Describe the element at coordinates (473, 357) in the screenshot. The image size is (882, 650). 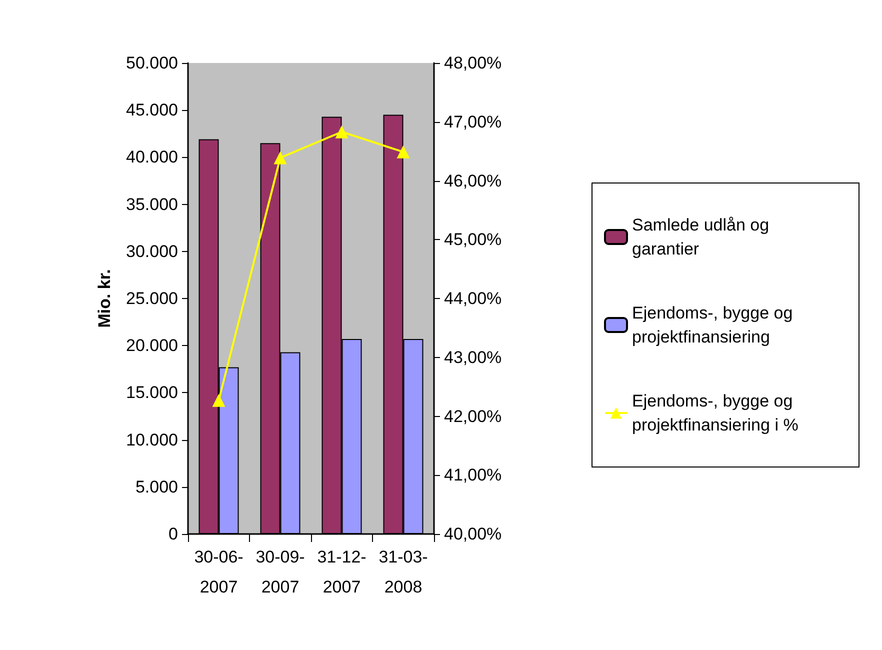
I see `y2-tick-label: 43,00%` at that location.